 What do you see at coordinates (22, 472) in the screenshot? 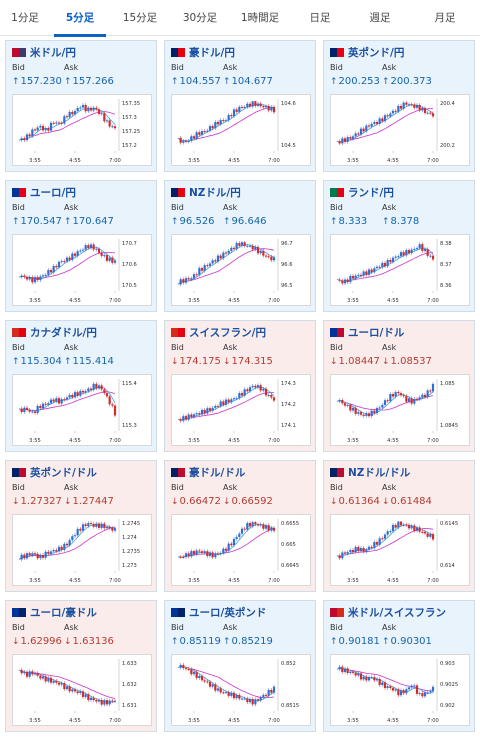
I see `quote-flag-icon` at bounding box center [22, 472].